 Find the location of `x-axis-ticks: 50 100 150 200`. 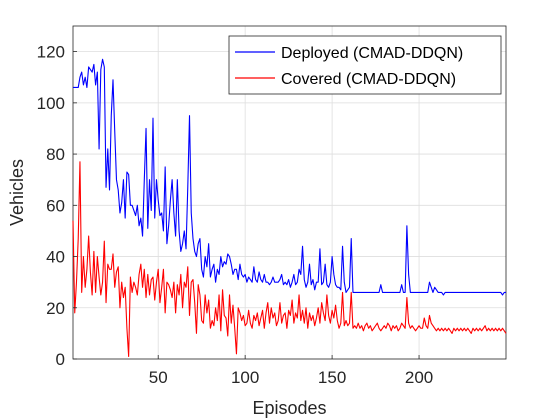

x-axis-ticks: 50 100 150 200 is located at coordinates (291, 371).